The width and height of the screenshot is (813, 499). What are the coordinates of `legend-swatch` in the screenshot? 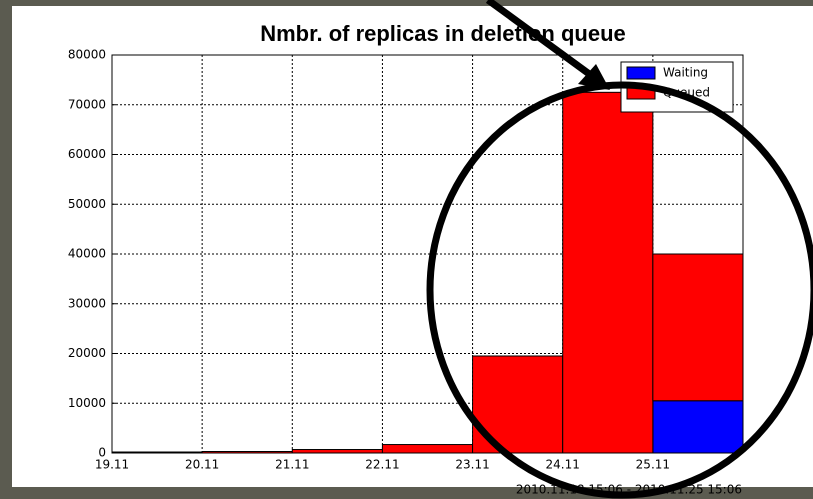 It's located at (641, 73).